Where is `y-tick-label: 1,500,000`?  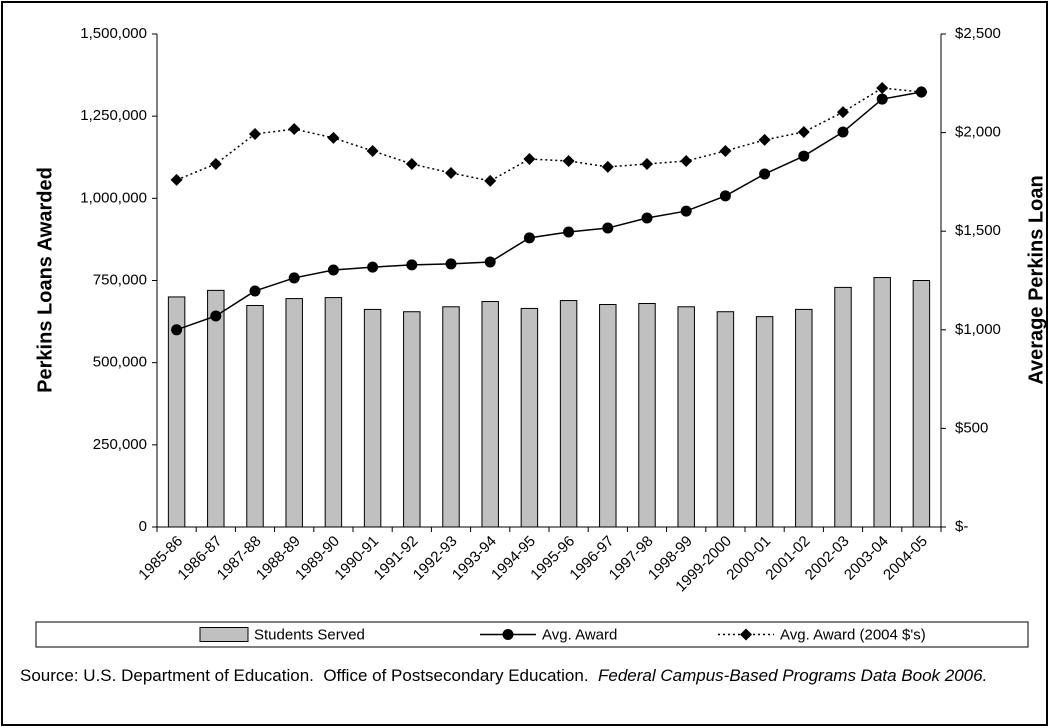 y-tick-label: 1,500,000 is located at coordinates (113, 33).